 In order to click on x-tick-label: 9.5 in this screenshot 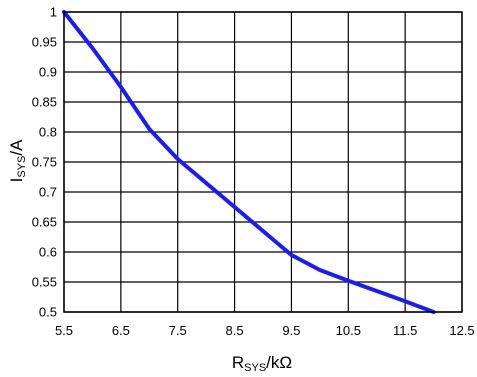, I will do `click(291, 330)`.